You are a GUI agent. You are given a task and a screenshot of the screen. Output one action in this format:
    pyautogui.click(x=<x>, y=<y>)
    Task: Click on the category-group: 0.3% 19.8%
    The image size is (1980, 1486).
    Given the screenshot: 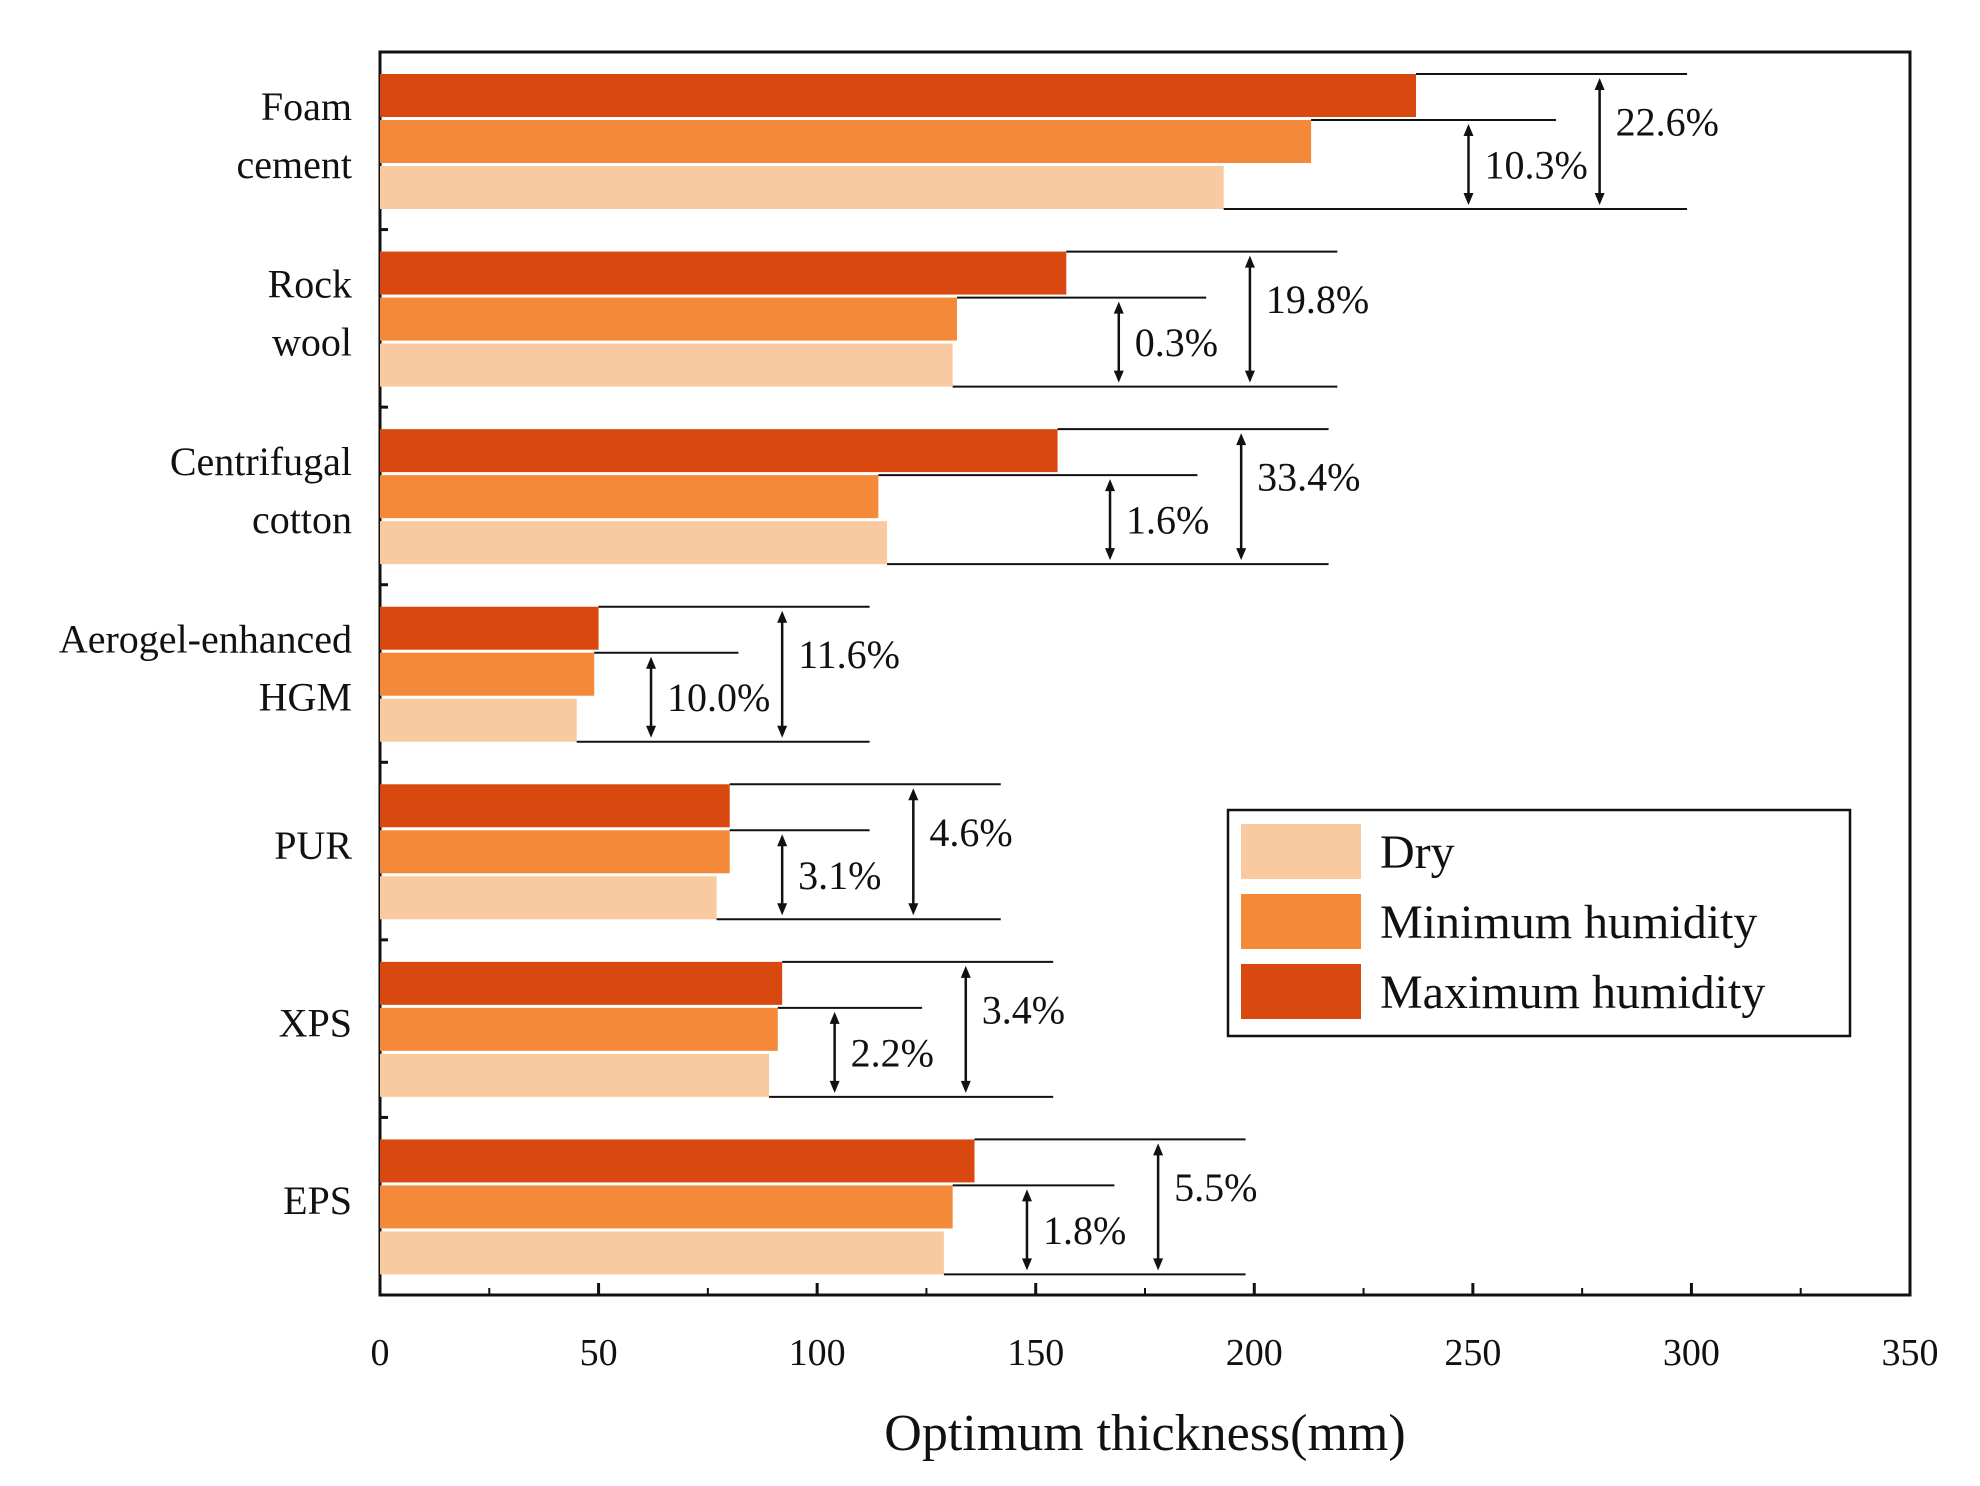 What is the action you would take?
    pyautogui.click(x=874, y=319)
    